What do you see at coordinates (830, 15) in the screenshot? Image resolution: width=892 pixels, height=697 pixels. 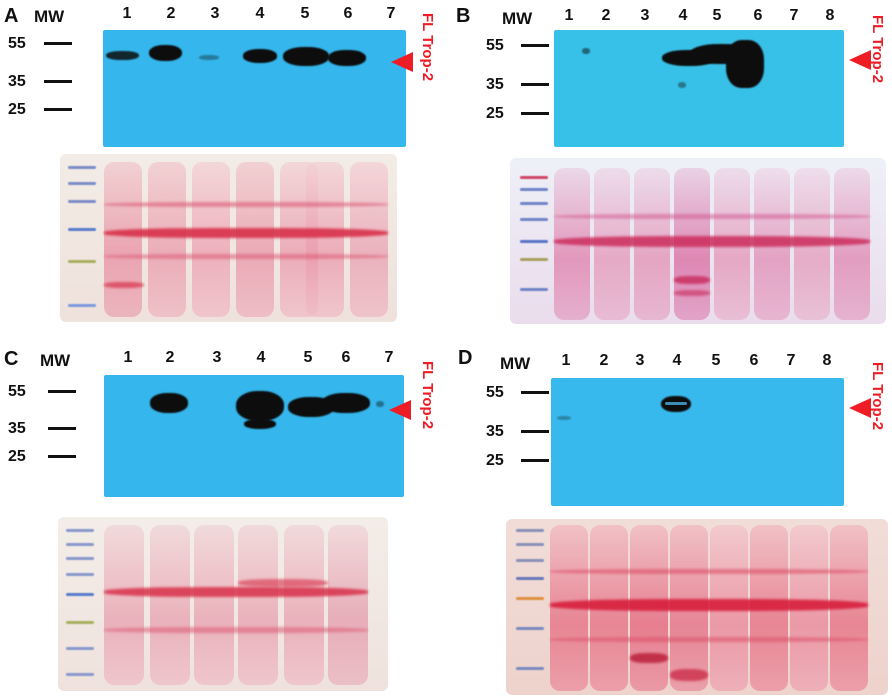 I see `lane-label: 8` at bounding box center [830, 15].